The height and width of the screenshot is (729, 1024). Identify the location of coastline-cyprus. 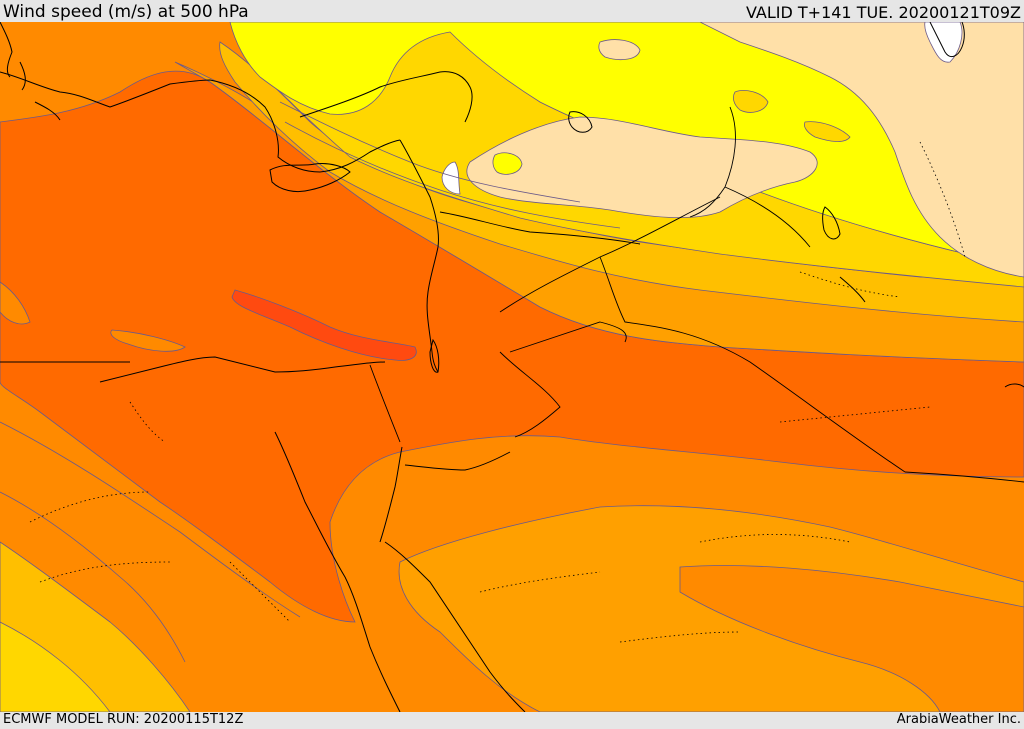
(310, 178).